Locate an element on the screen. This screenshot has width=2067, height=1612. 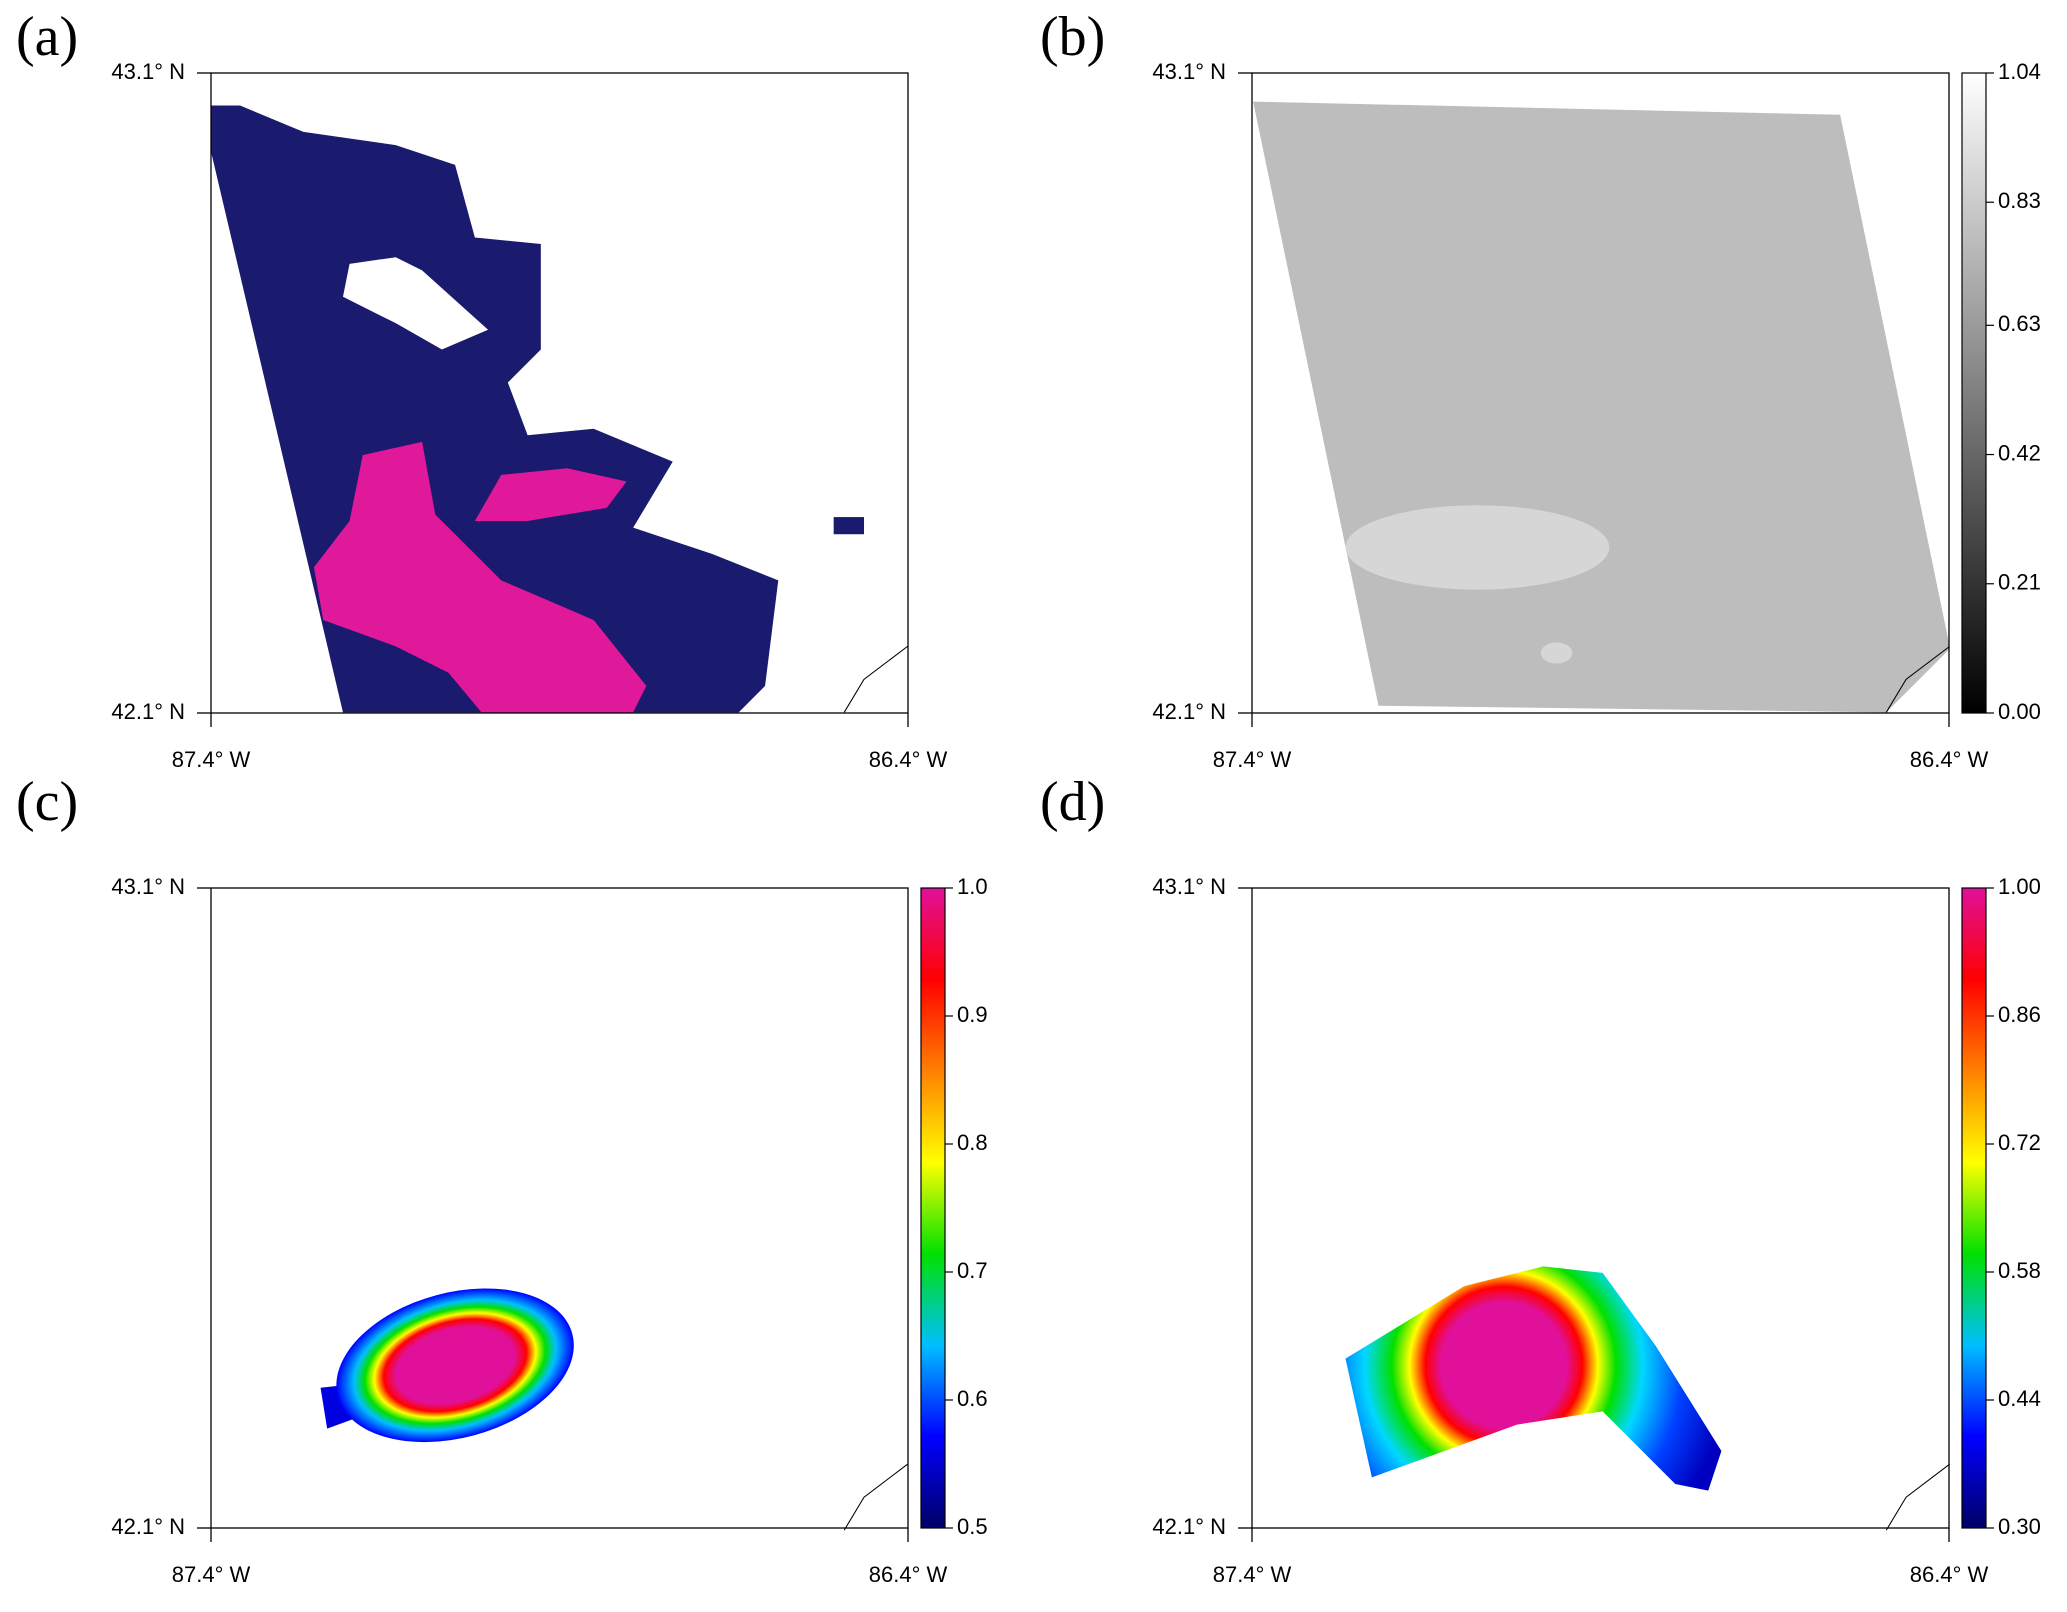
colorbar-tick-label: 0.30 is located at coordinates (2019, 1526).